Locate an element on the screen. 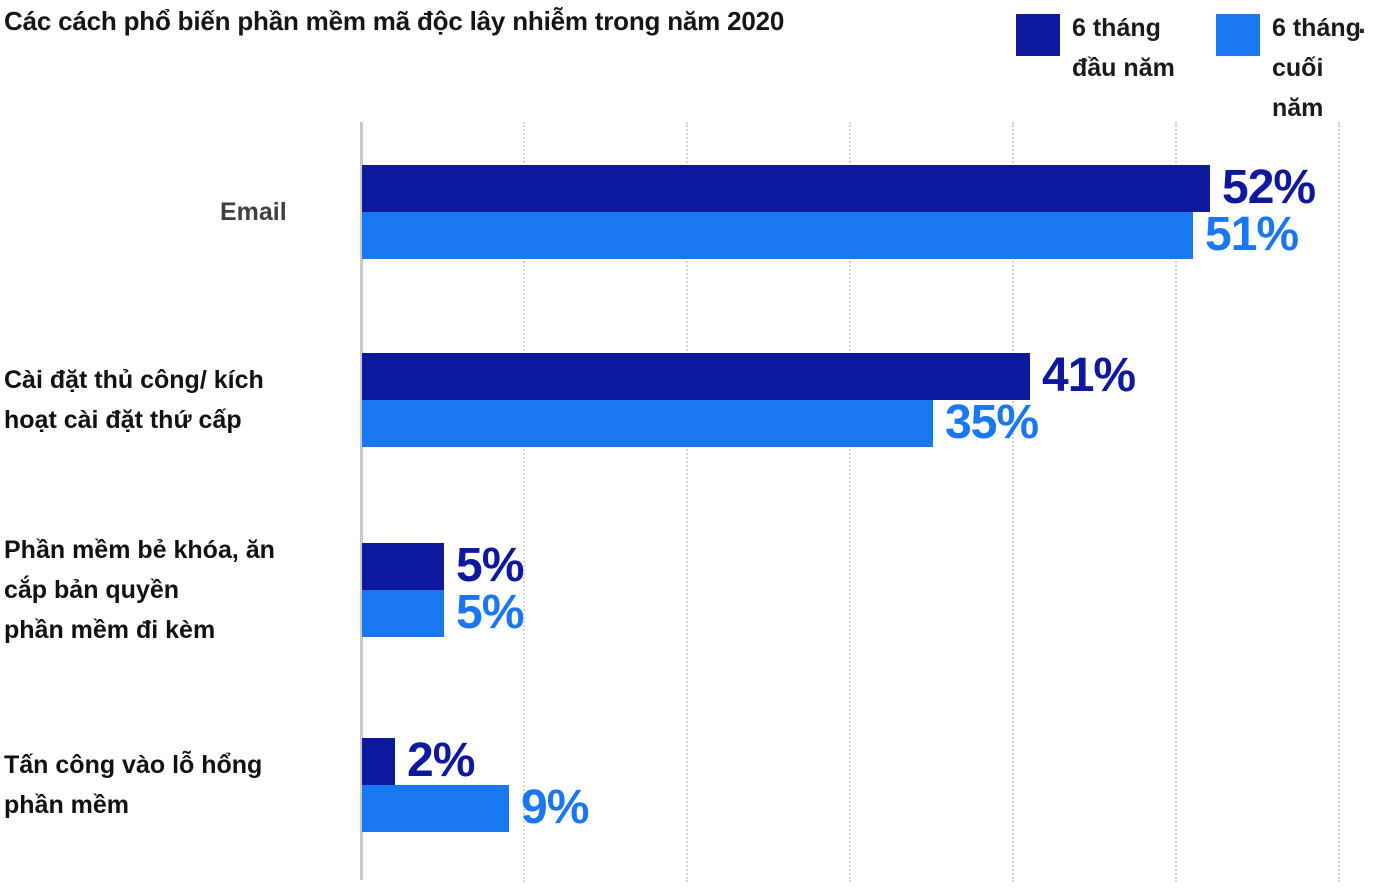  value-label-first-half: 41% is located at coordinates (1089, 375).